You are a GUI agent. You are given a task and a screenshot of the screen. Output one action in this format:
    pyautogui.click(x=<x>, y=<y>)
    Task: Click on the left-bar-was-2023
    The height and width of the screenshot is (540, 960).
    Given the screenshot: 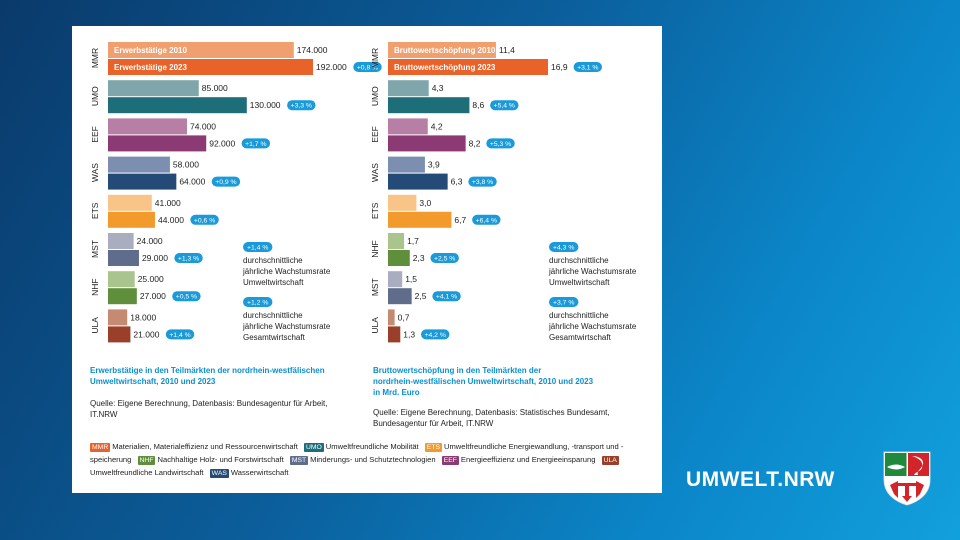 What is the action you would take?
    pyautogui.click(x=142, y=181)
    